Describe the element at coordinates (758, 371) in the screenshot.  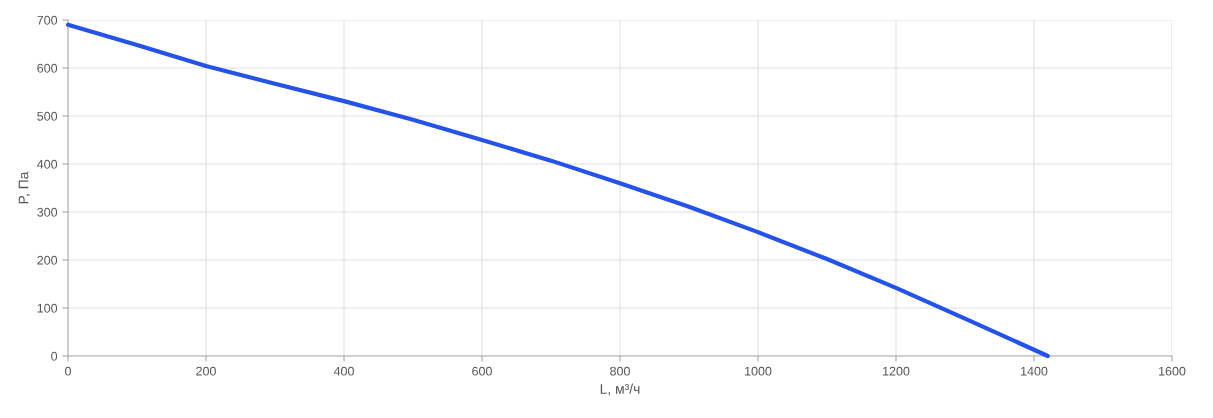
I see `x-tick-label: 1000` at that location.